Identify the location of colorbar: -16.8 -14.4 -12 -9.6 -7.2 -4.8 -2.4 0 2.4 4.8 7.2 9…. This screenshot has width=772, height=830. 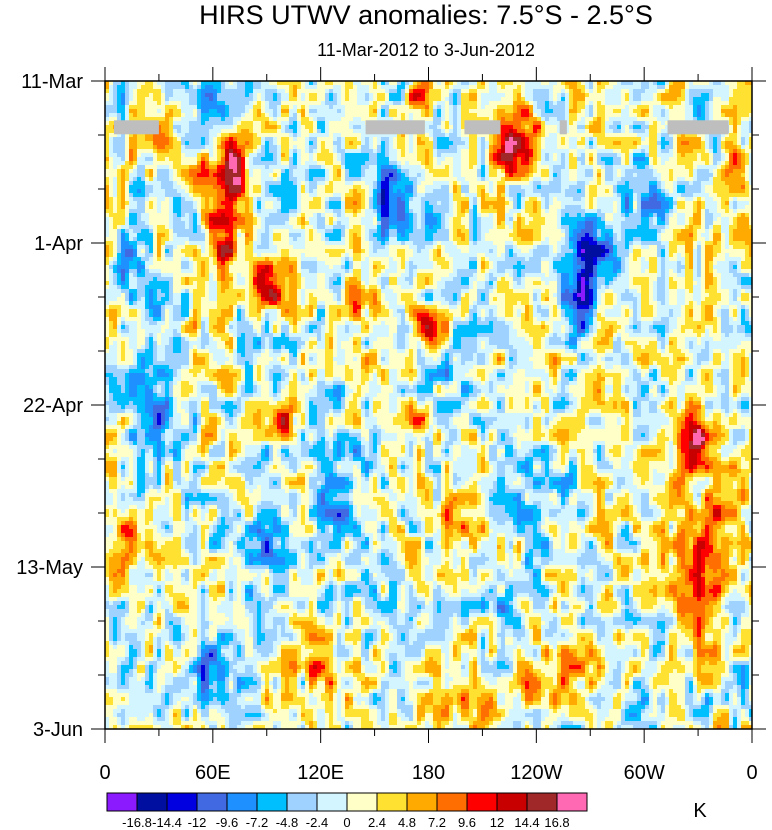
(347, 811).